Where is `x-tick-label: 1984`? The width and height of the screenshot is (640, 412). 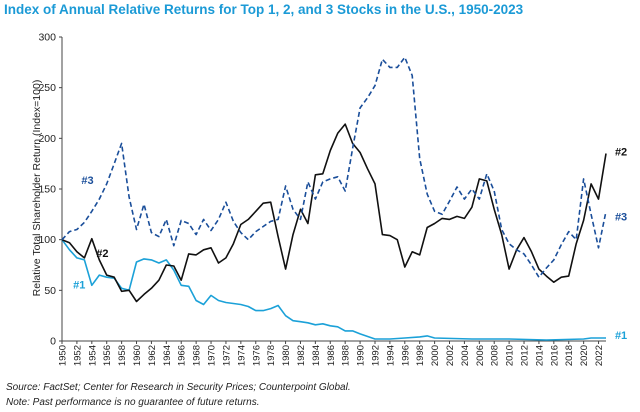 x-tick-label: 1984 is located at coordinates (316, 355).